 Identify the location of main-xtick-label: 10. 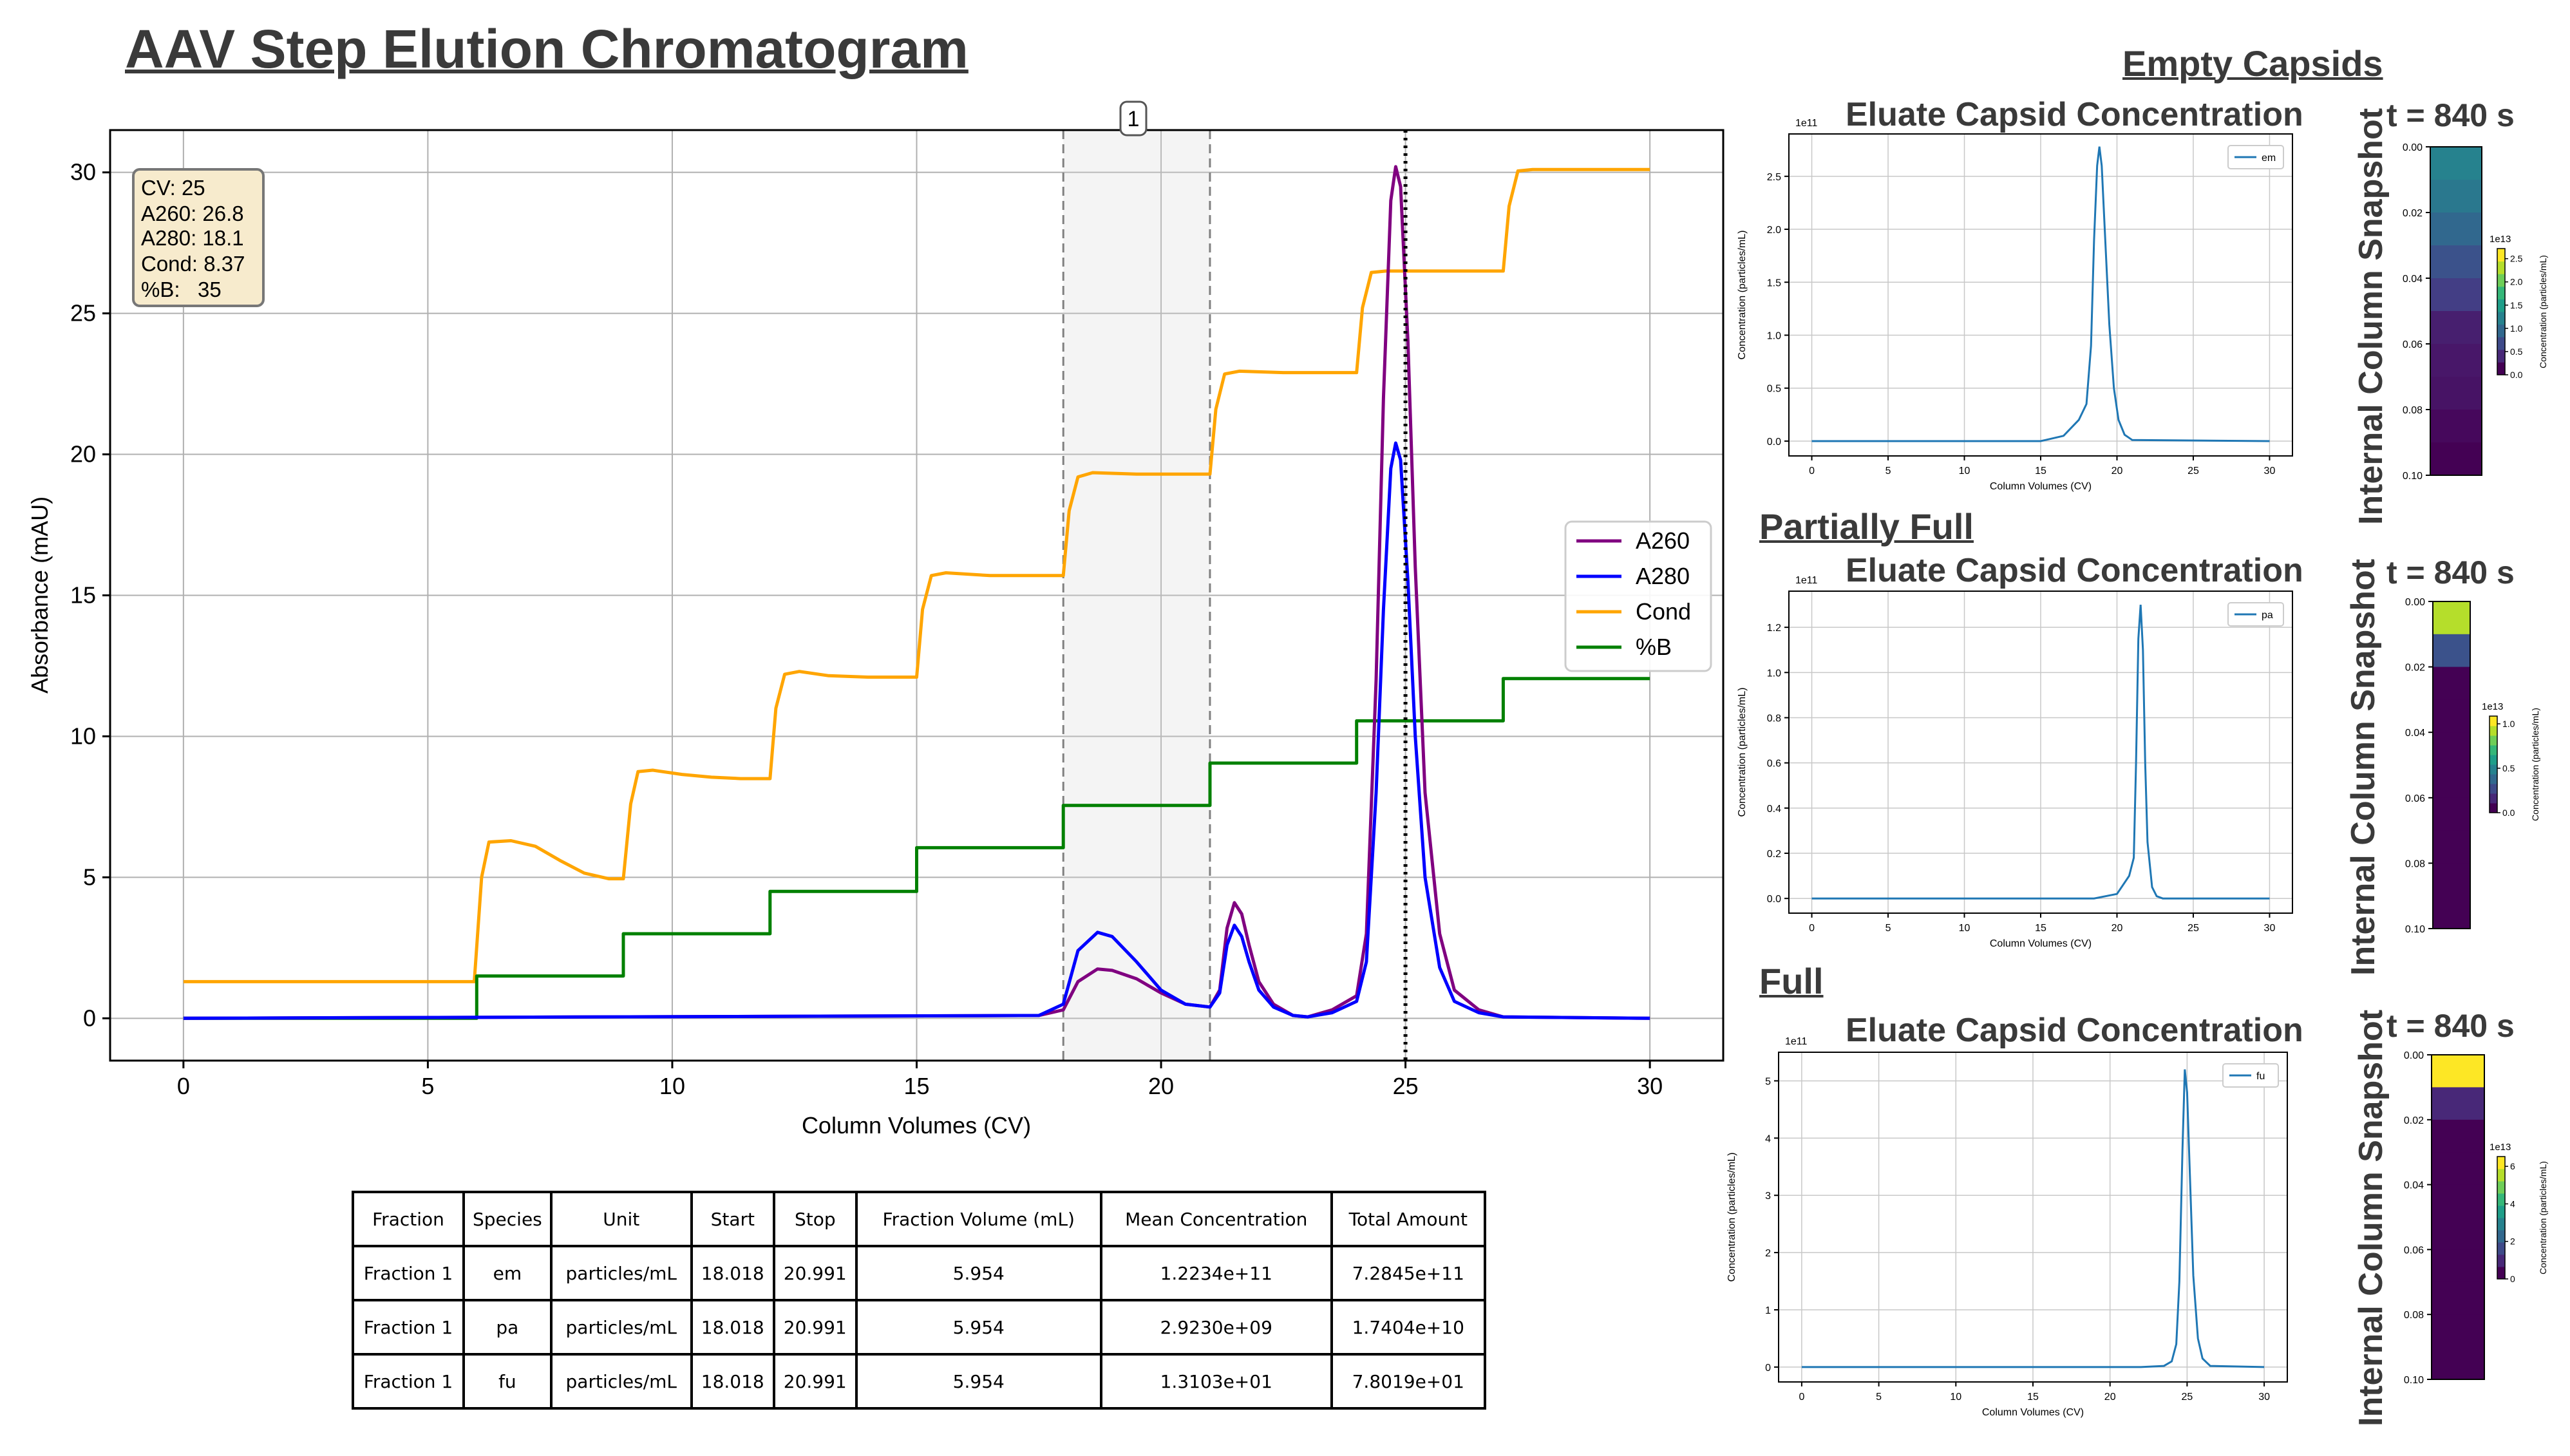
(672, 1086).